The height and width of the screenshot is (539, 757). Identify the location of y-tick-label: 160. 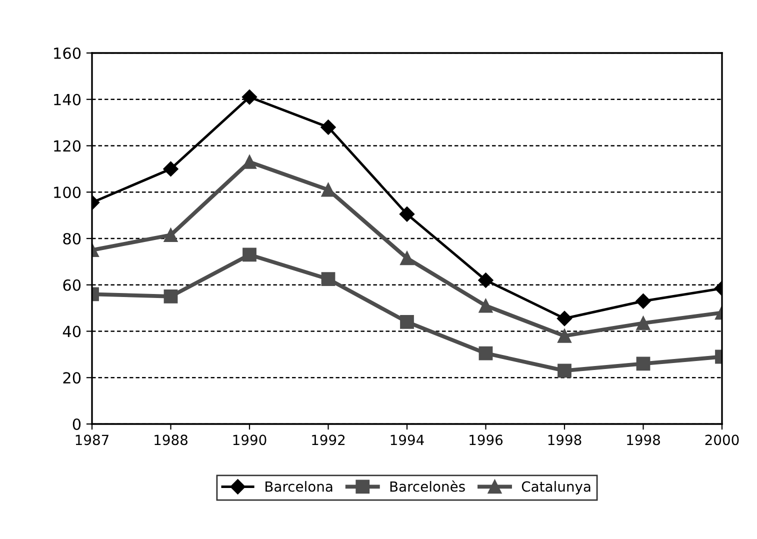
(67, 53).